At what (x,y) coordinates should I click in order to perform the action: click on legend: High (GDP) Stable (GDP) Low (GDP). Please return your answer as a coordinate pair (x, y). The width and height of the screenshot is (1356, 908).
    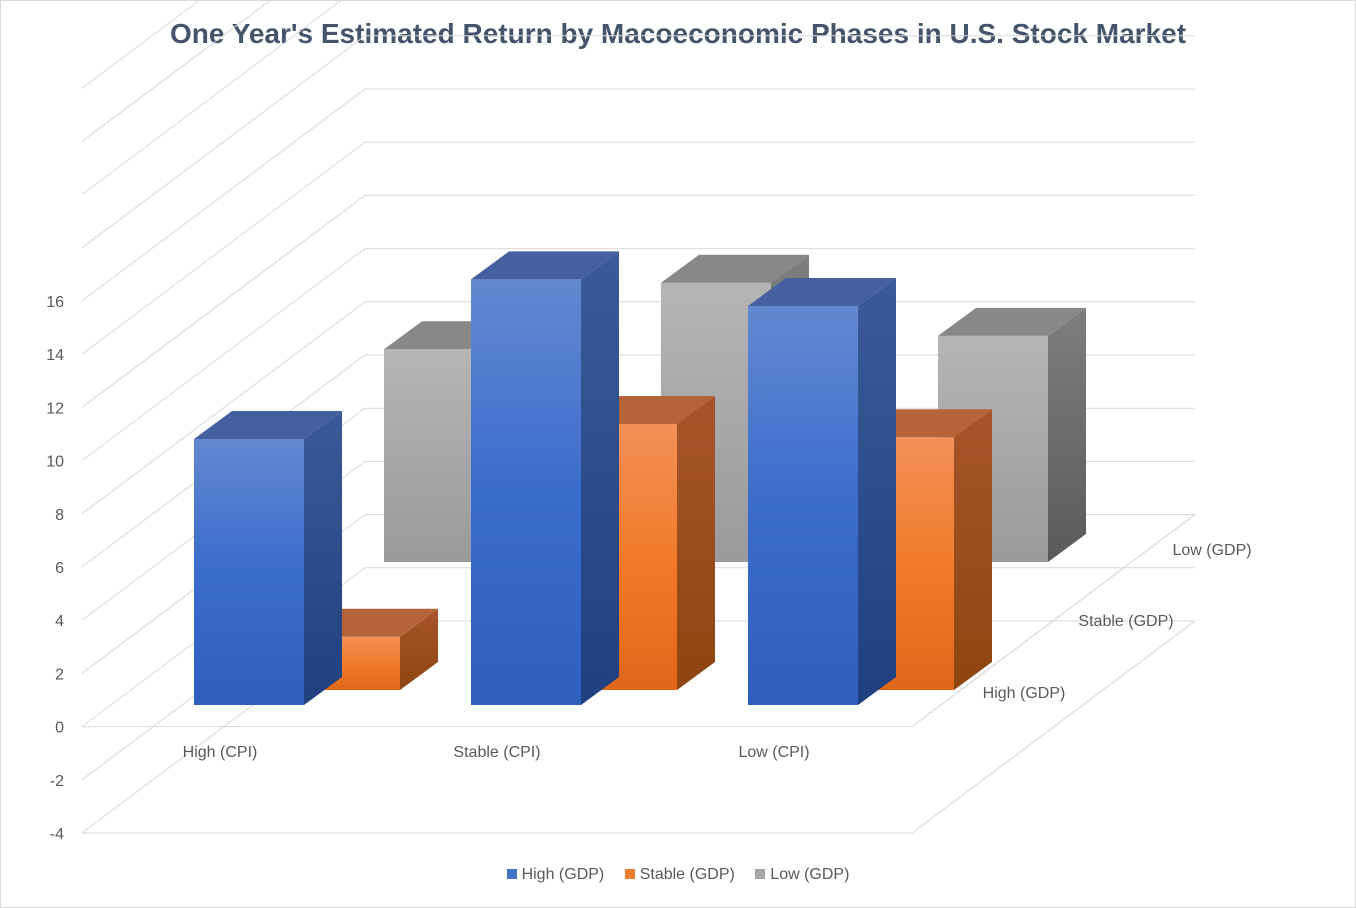
    Looking at the image, I should click on (678, 875).